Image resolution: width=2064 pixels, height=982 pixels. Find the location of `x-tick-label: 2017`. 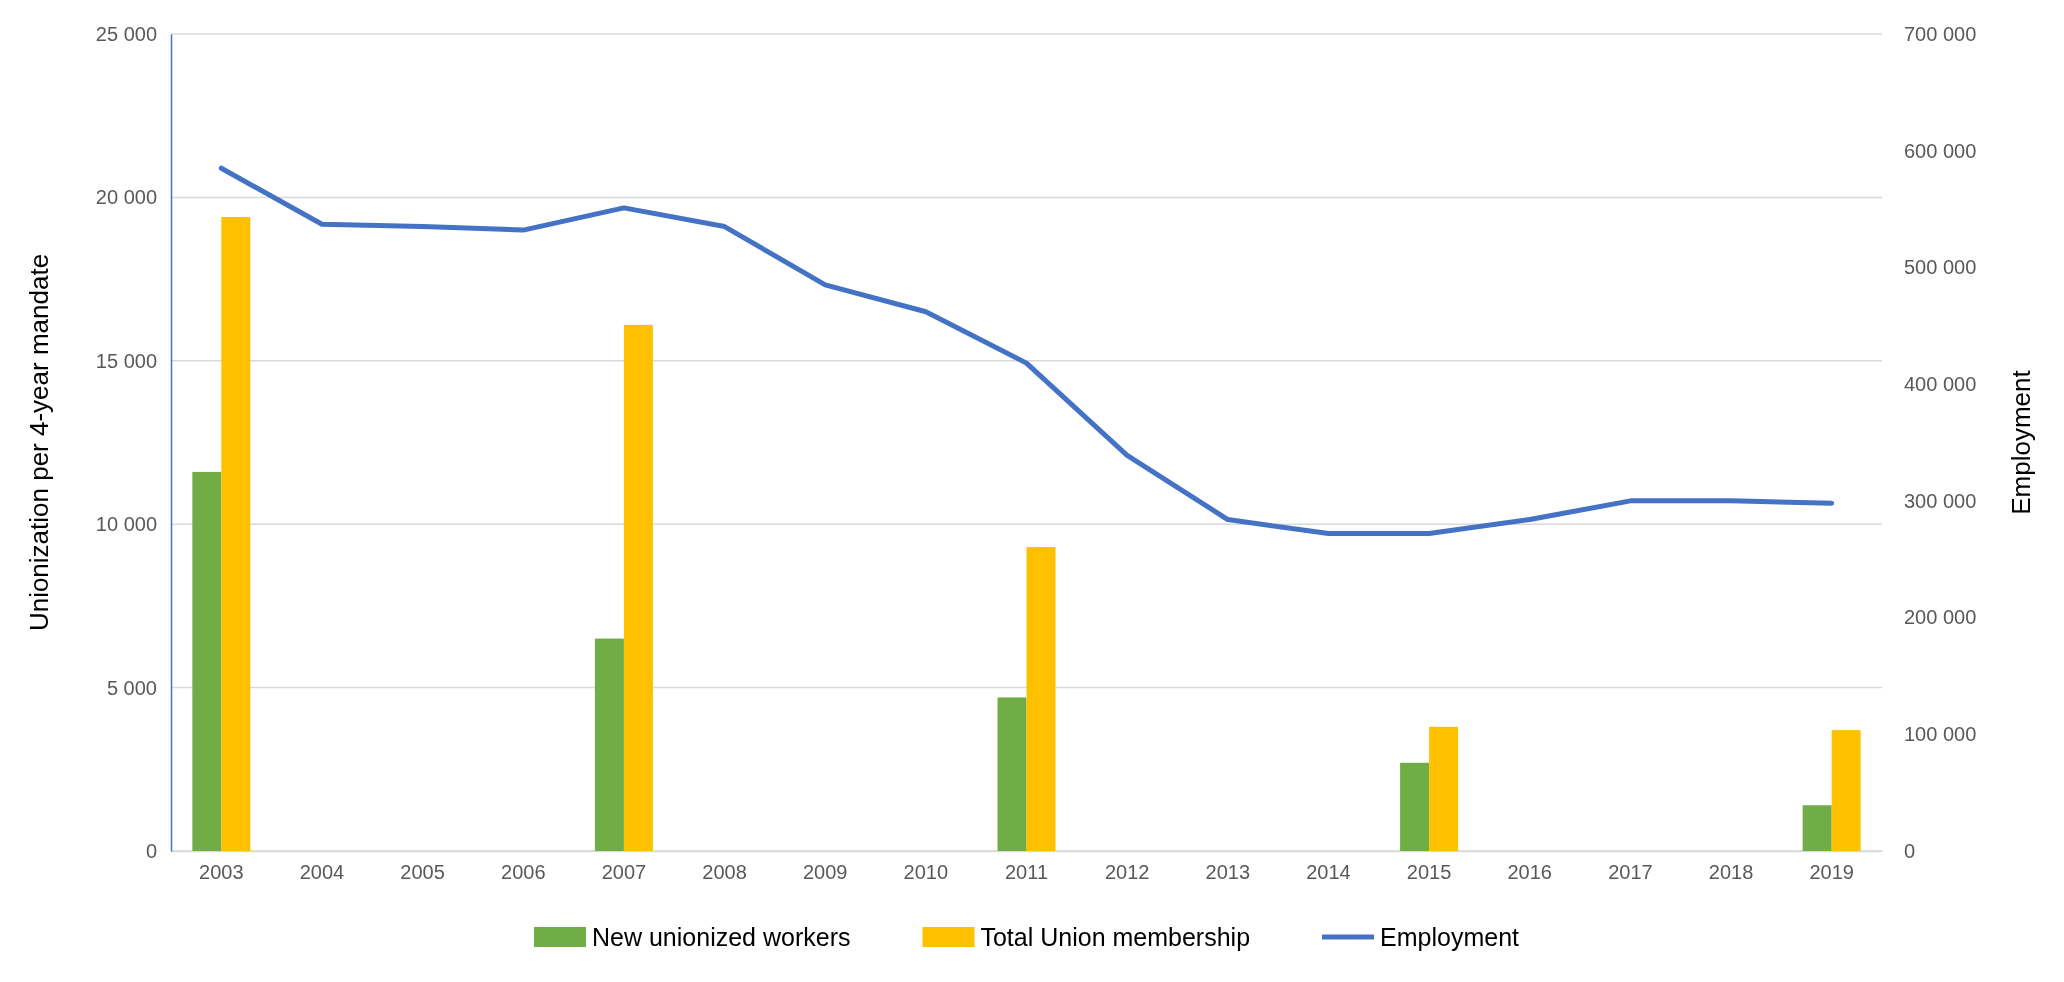

x-tick-label: 2017 is located at coordinates (1630, 872).